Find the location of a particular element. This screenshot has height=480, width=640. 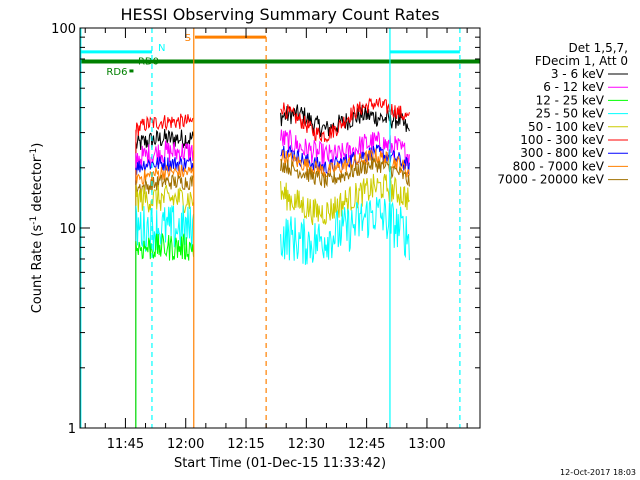

legend-label-800-7000-keV: 800 - 7000 keV is located at coordinates (559, 166).